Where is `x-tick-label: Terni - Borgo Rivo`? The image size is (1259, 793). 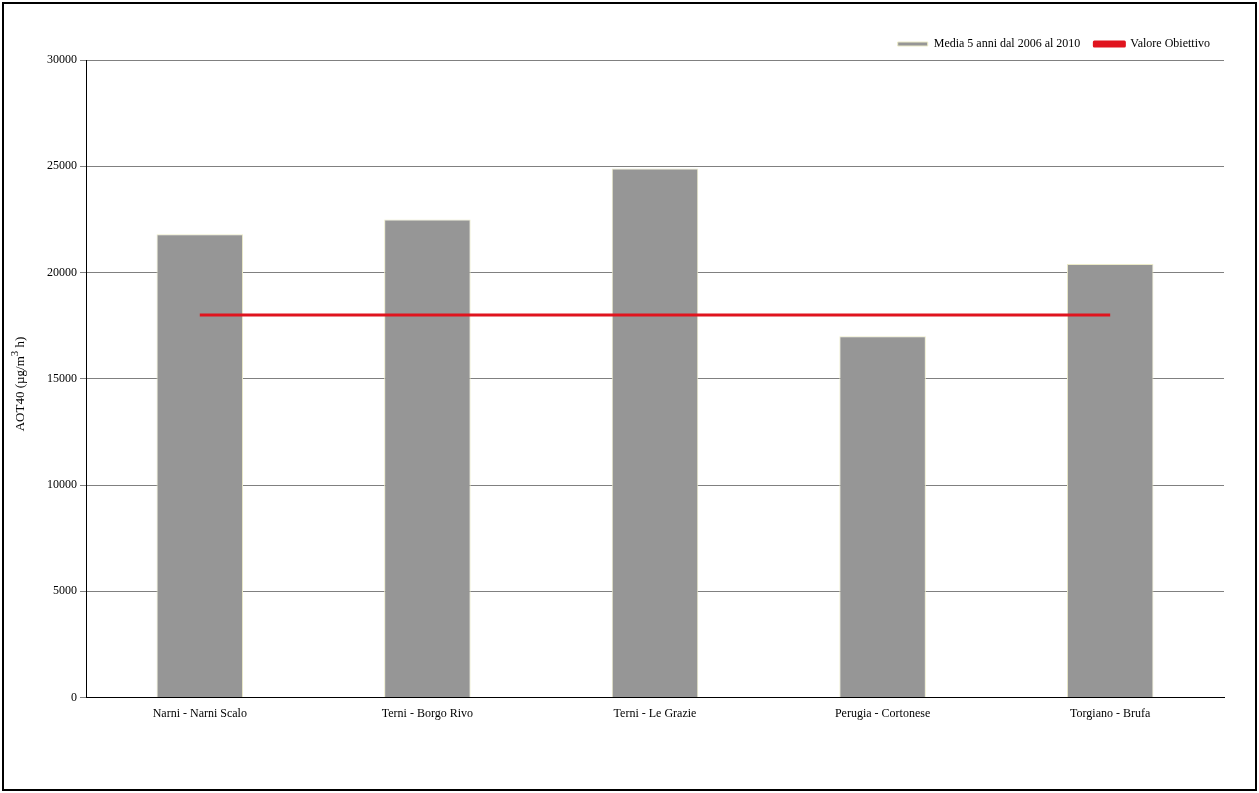
x-tick-label: Terni - Borgo Rivo is located at coordinates (427, 712).